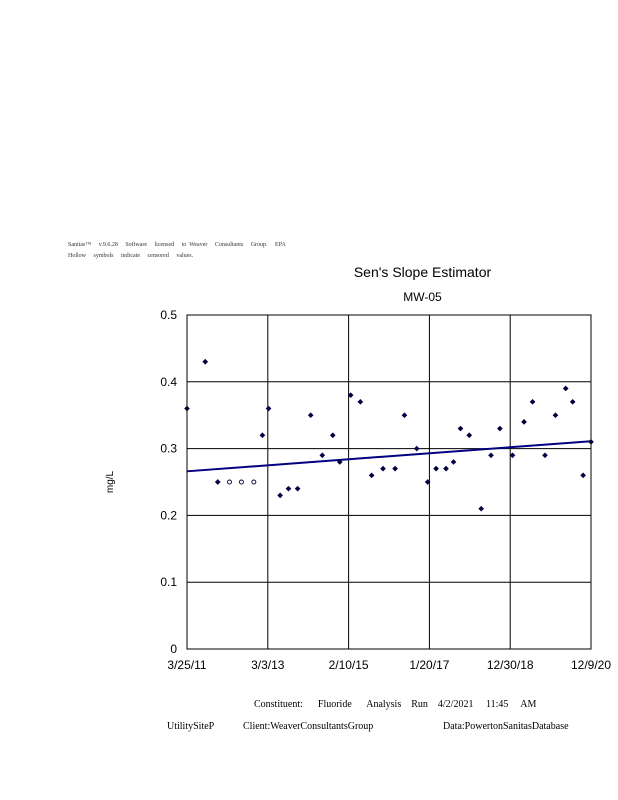 This screenshot has height=800, width=618. Describe the element at coordinates (349, 665) in the screenshot. I see `x-tick-label: 2/10/15` at that location.